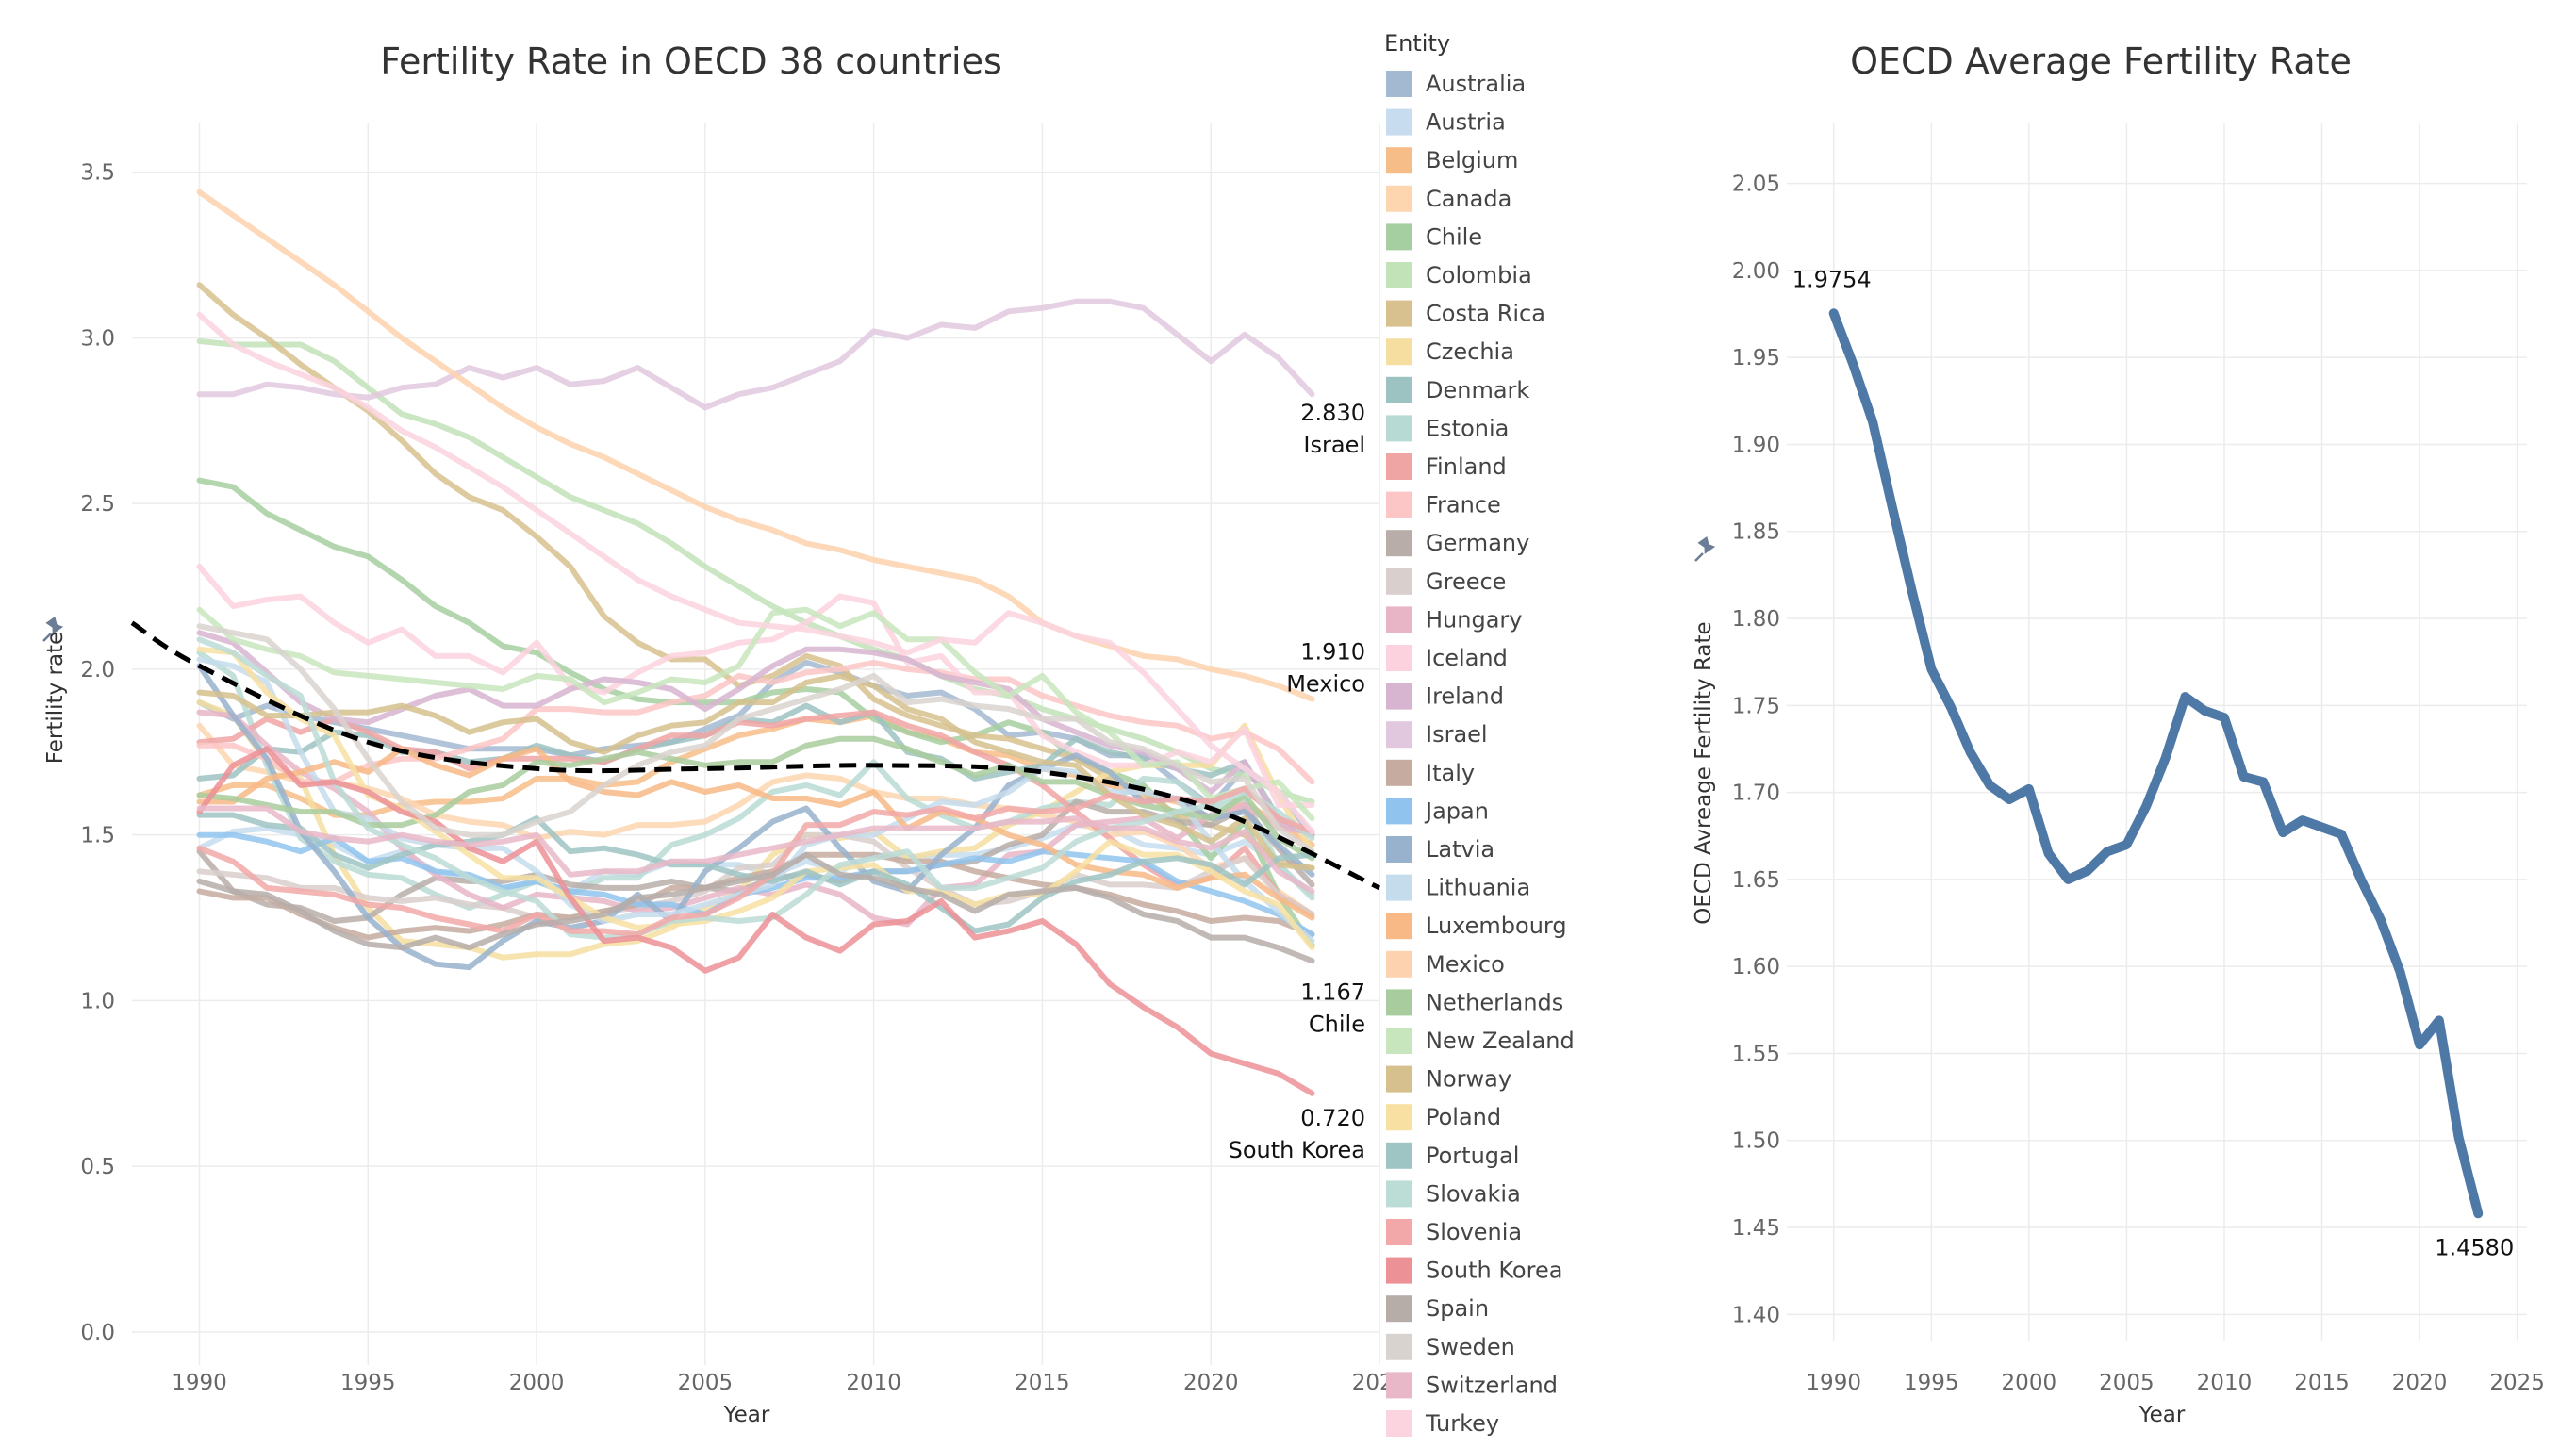 This screenshot has height=1448, width=2576. Describe the element at coordinates (746, 1415) in the screenshot. I see `chart1-x-axis-label: Year` at that location.